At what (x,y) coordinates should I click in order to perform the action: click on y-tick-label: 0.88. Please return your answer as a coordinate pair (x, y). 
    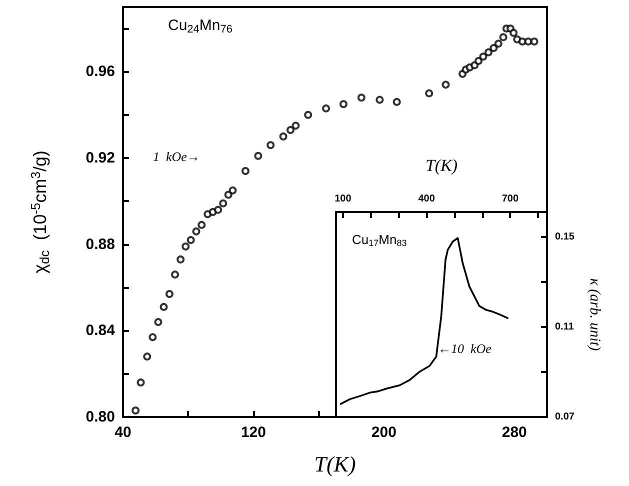
    Looking at the image, I should click on (100, 244).